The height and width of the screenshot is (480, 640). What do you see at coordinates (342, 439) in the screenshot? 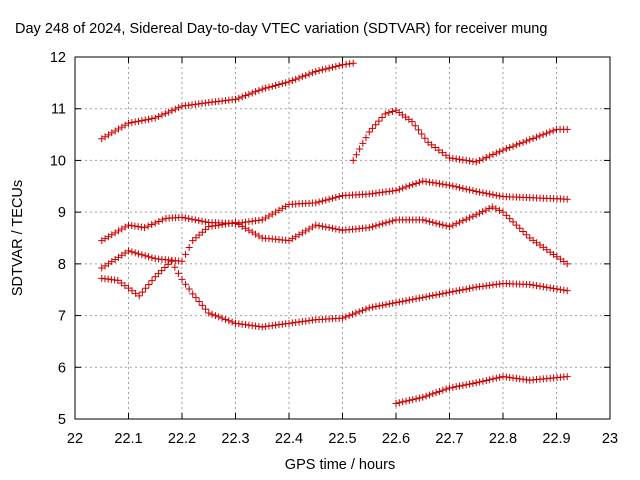
I see `x-tick-label: 22.5` at bounding box center [342, 439].